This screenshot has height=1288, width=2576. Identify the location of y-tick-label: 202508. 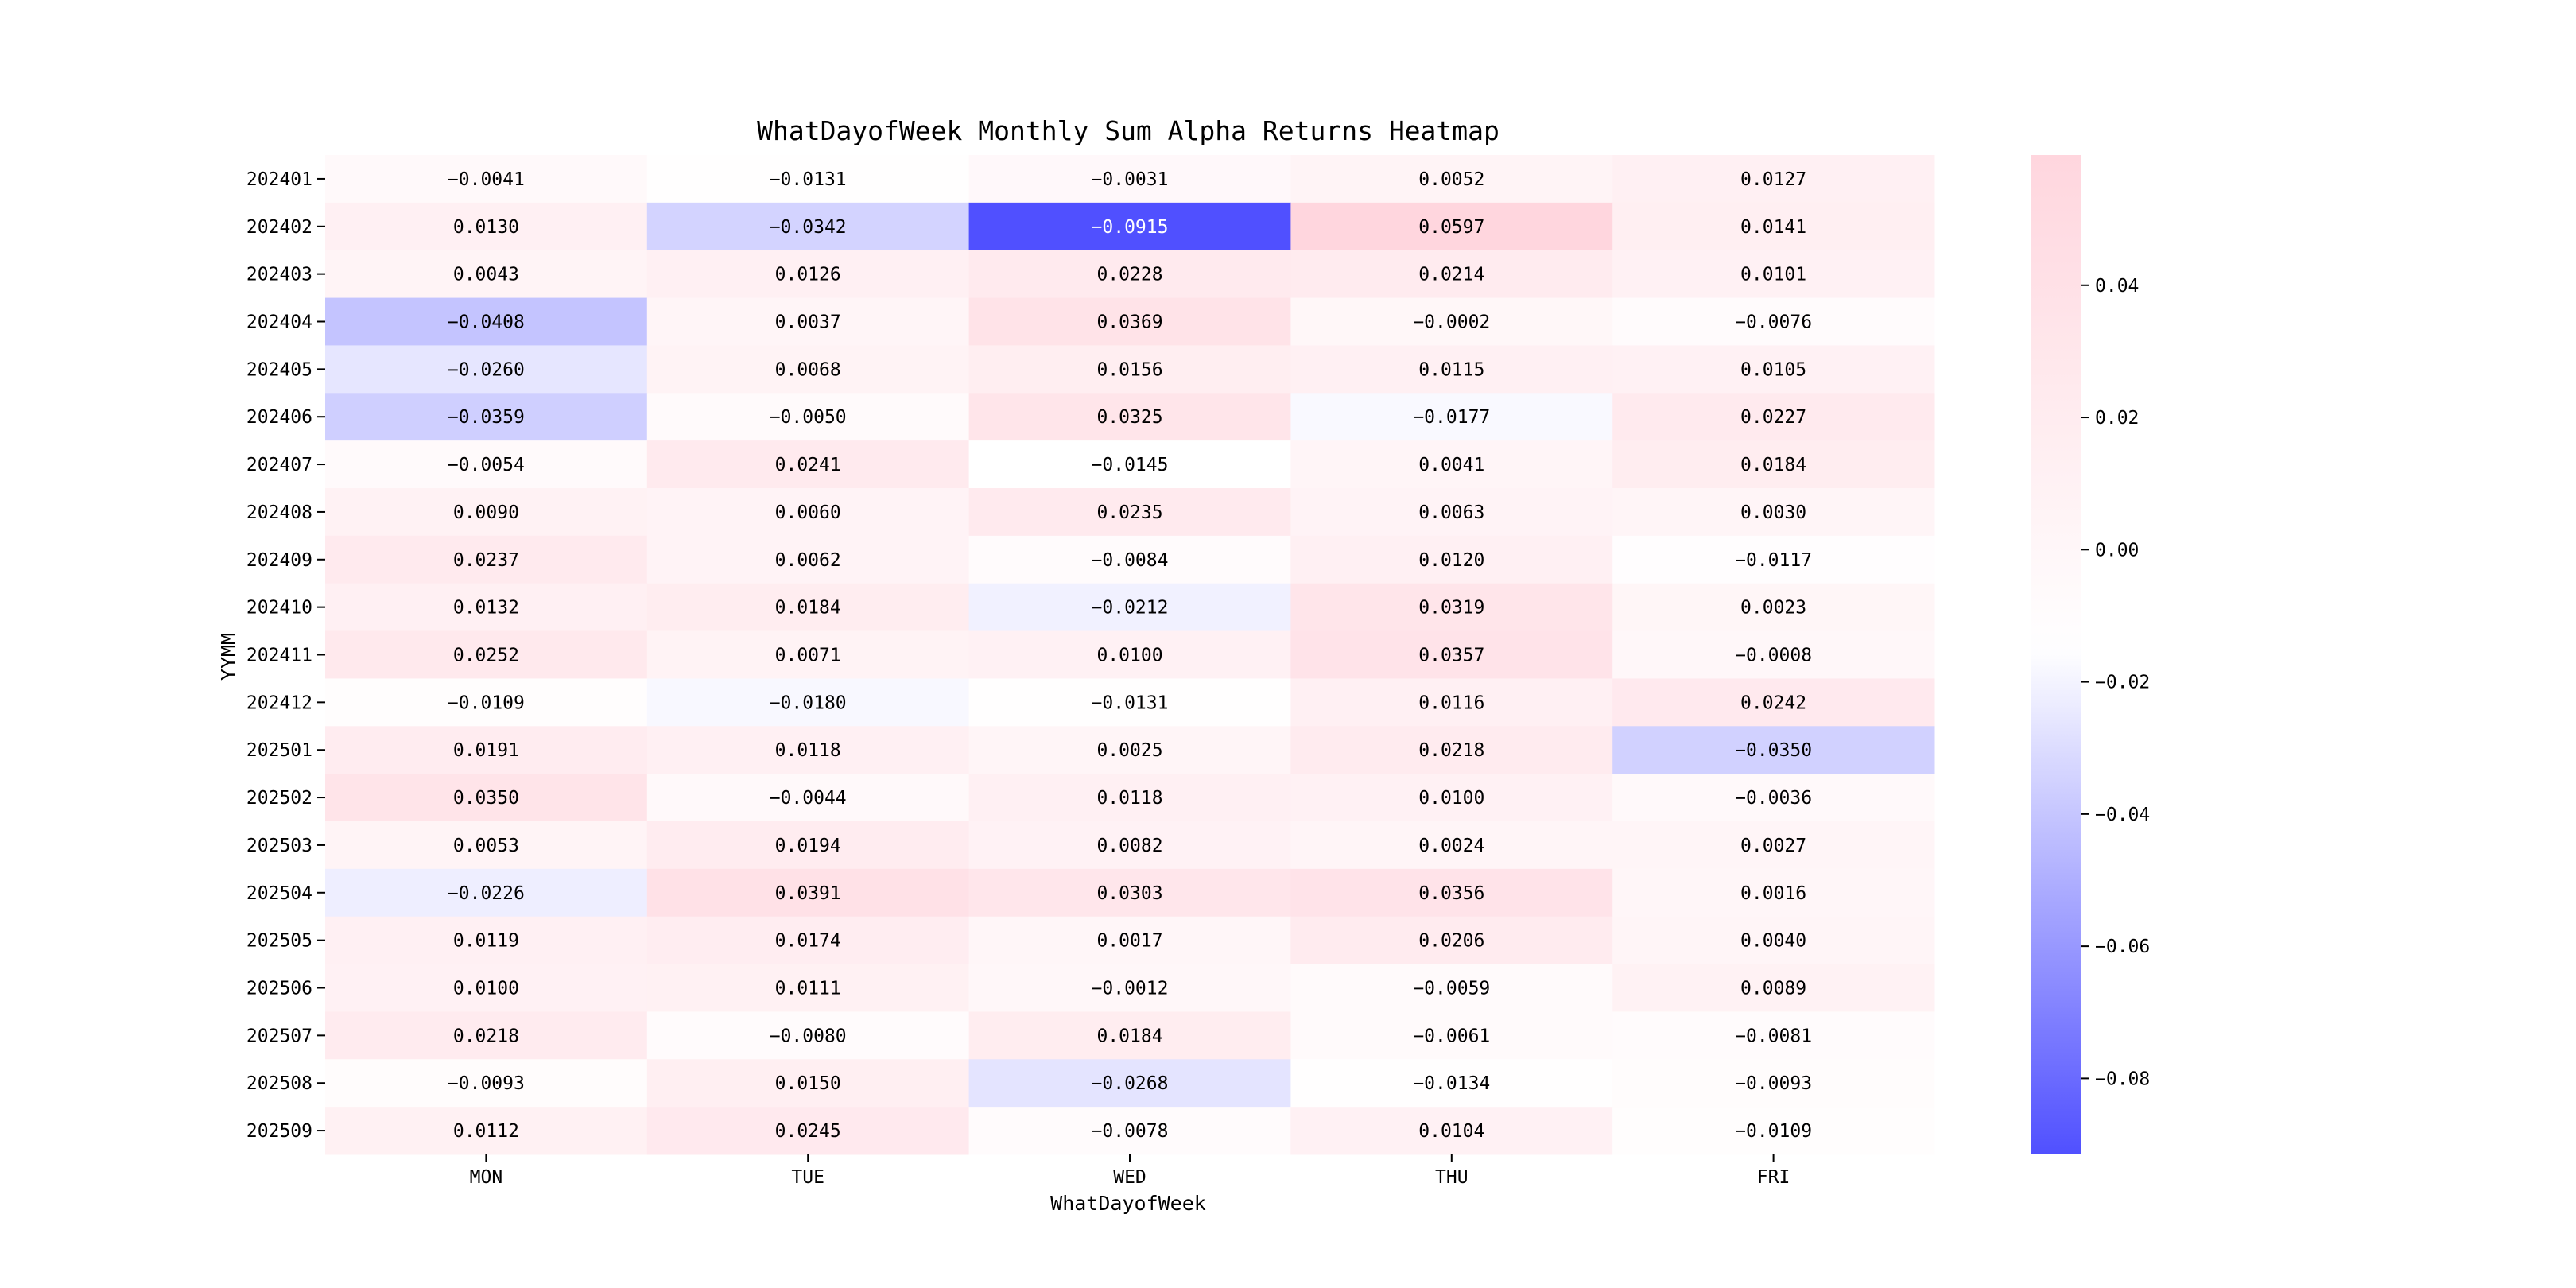
(279, 1084).